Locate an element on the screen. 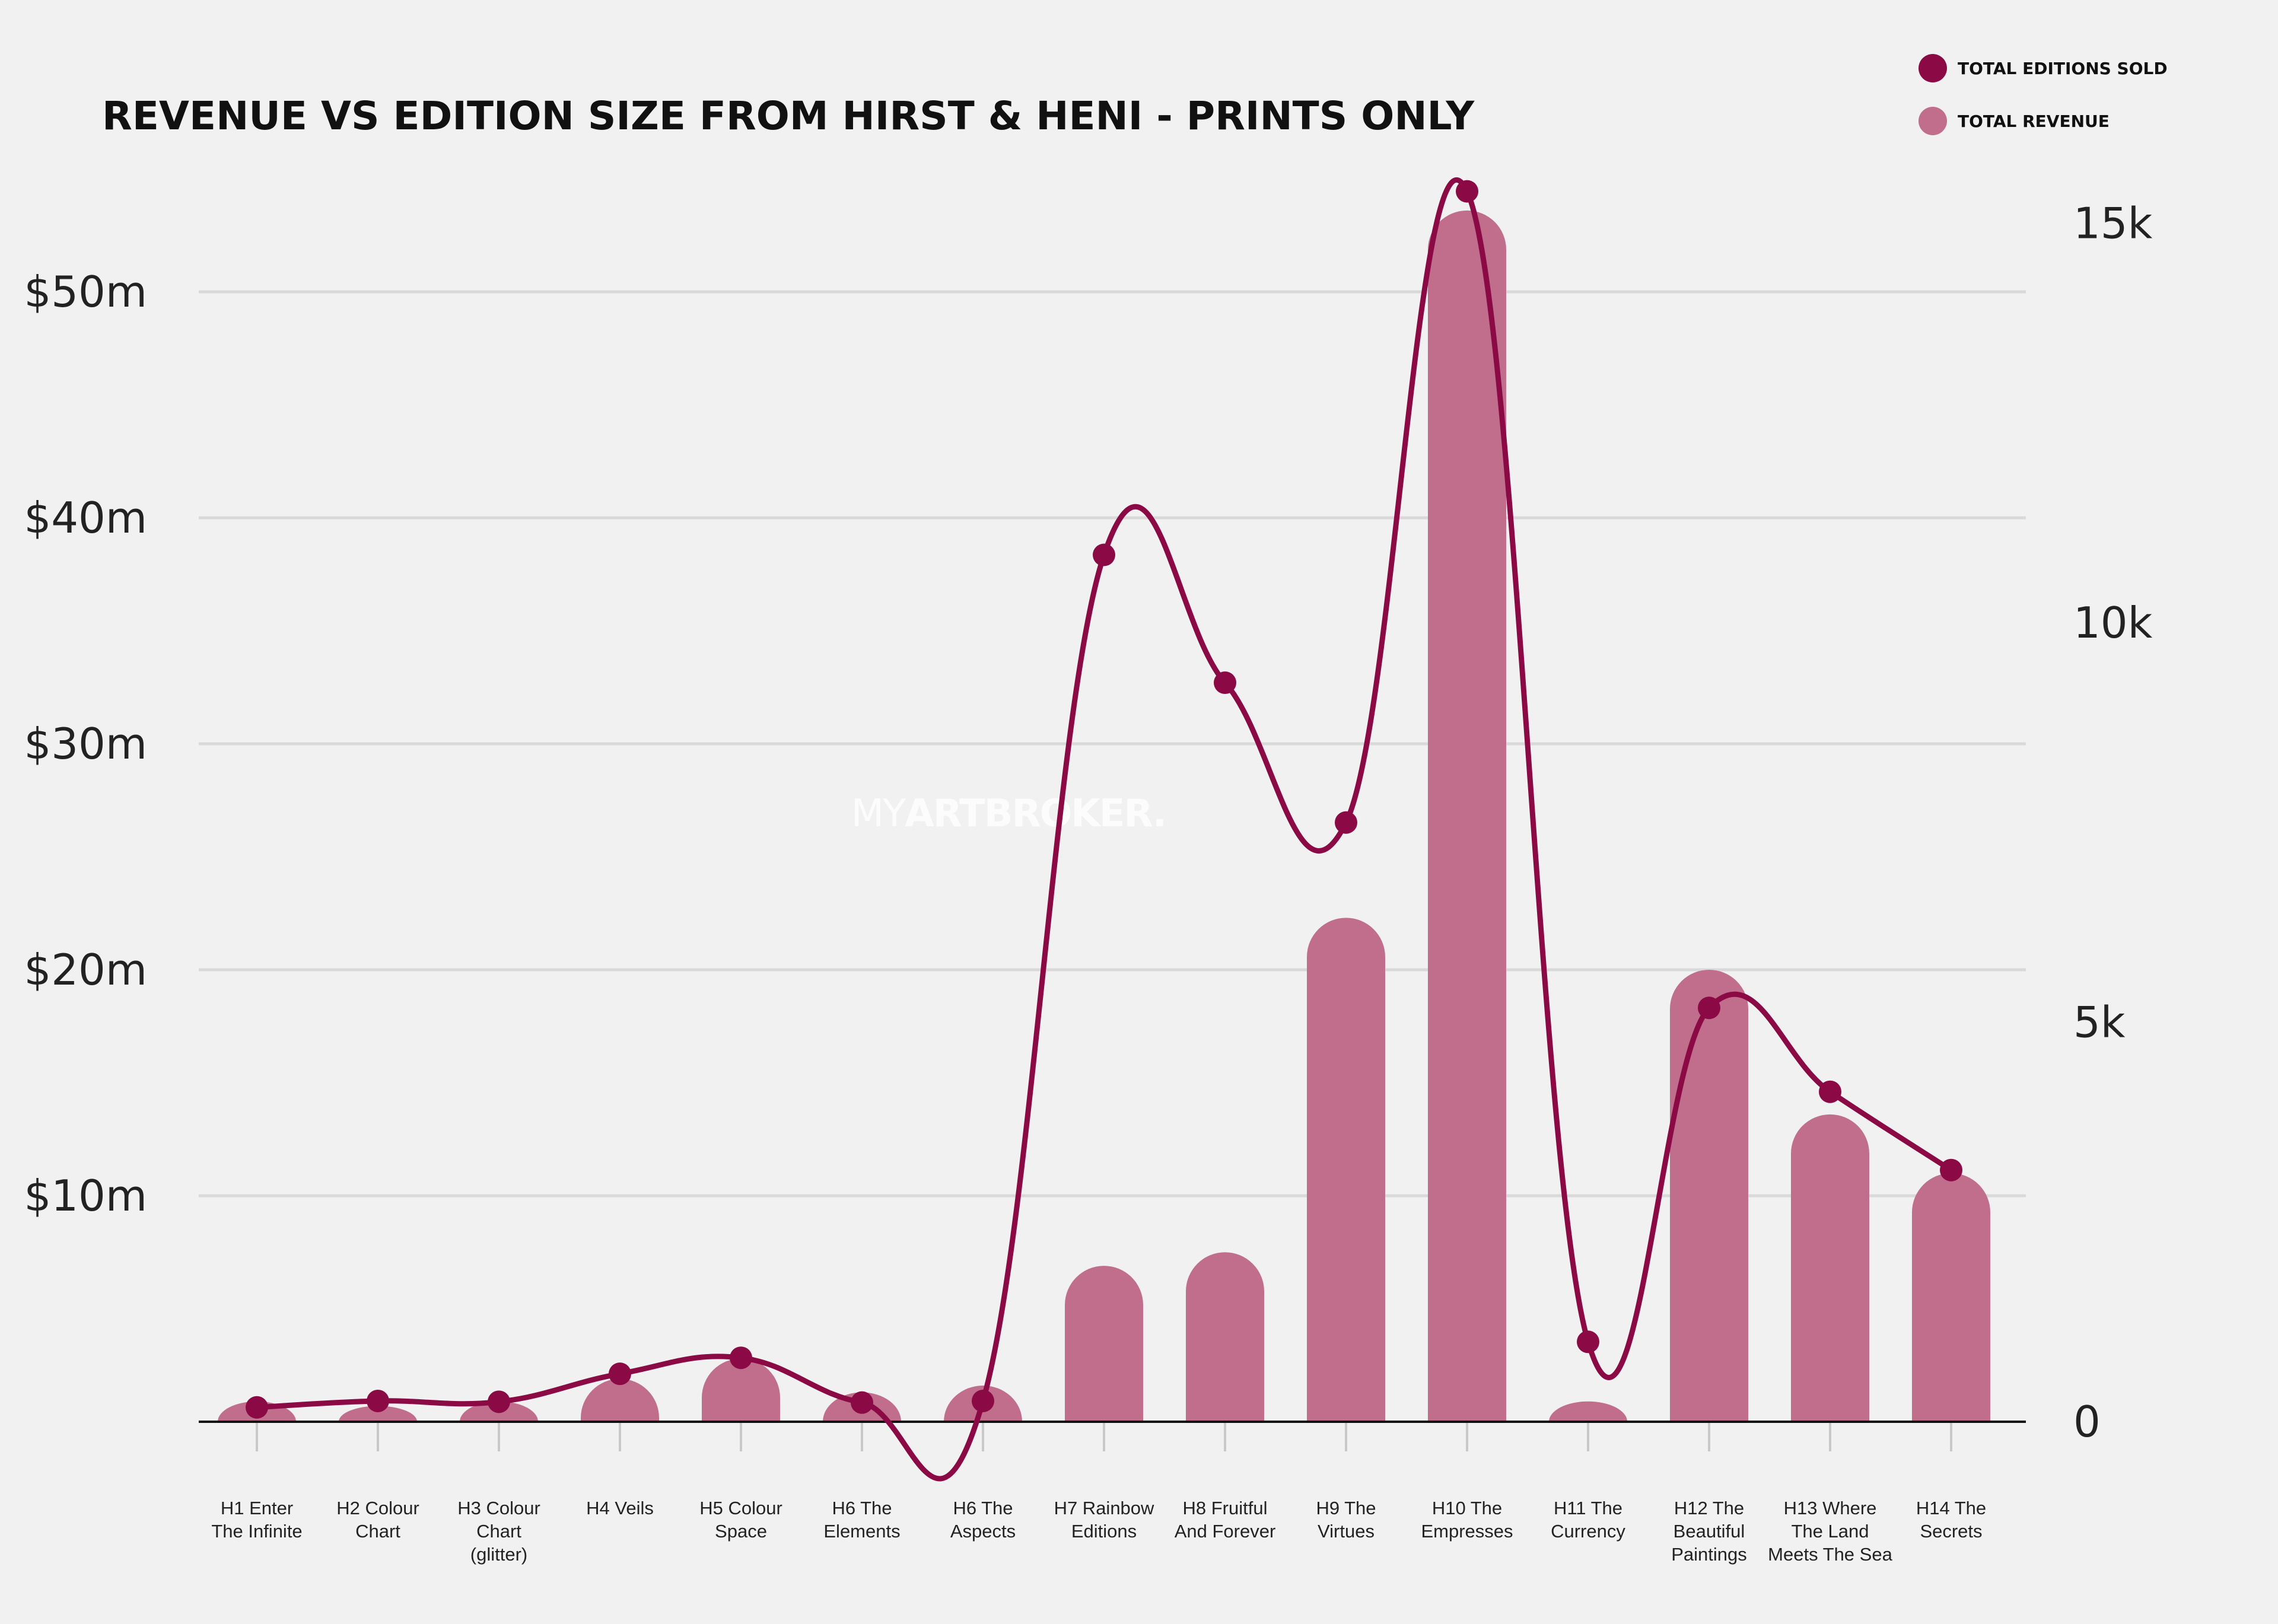 The image size is (2278, 1624). watermark: MYARTBROKER. is located at coordinates (1009, 814).